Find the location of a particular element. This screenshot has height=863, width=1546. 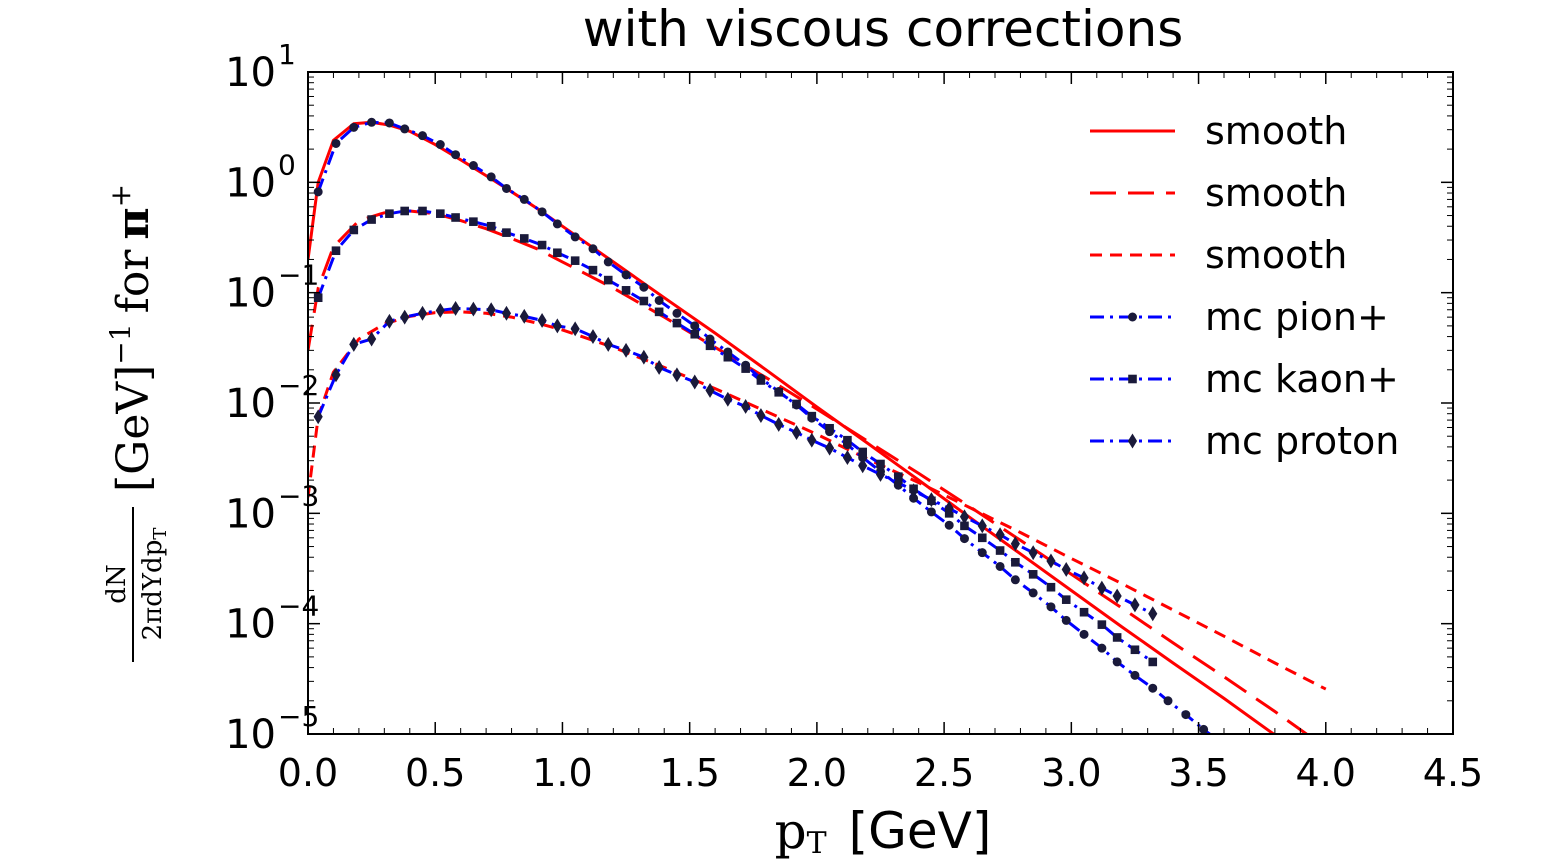

y-axis-label-for: for is located at coordinates (133, 281).